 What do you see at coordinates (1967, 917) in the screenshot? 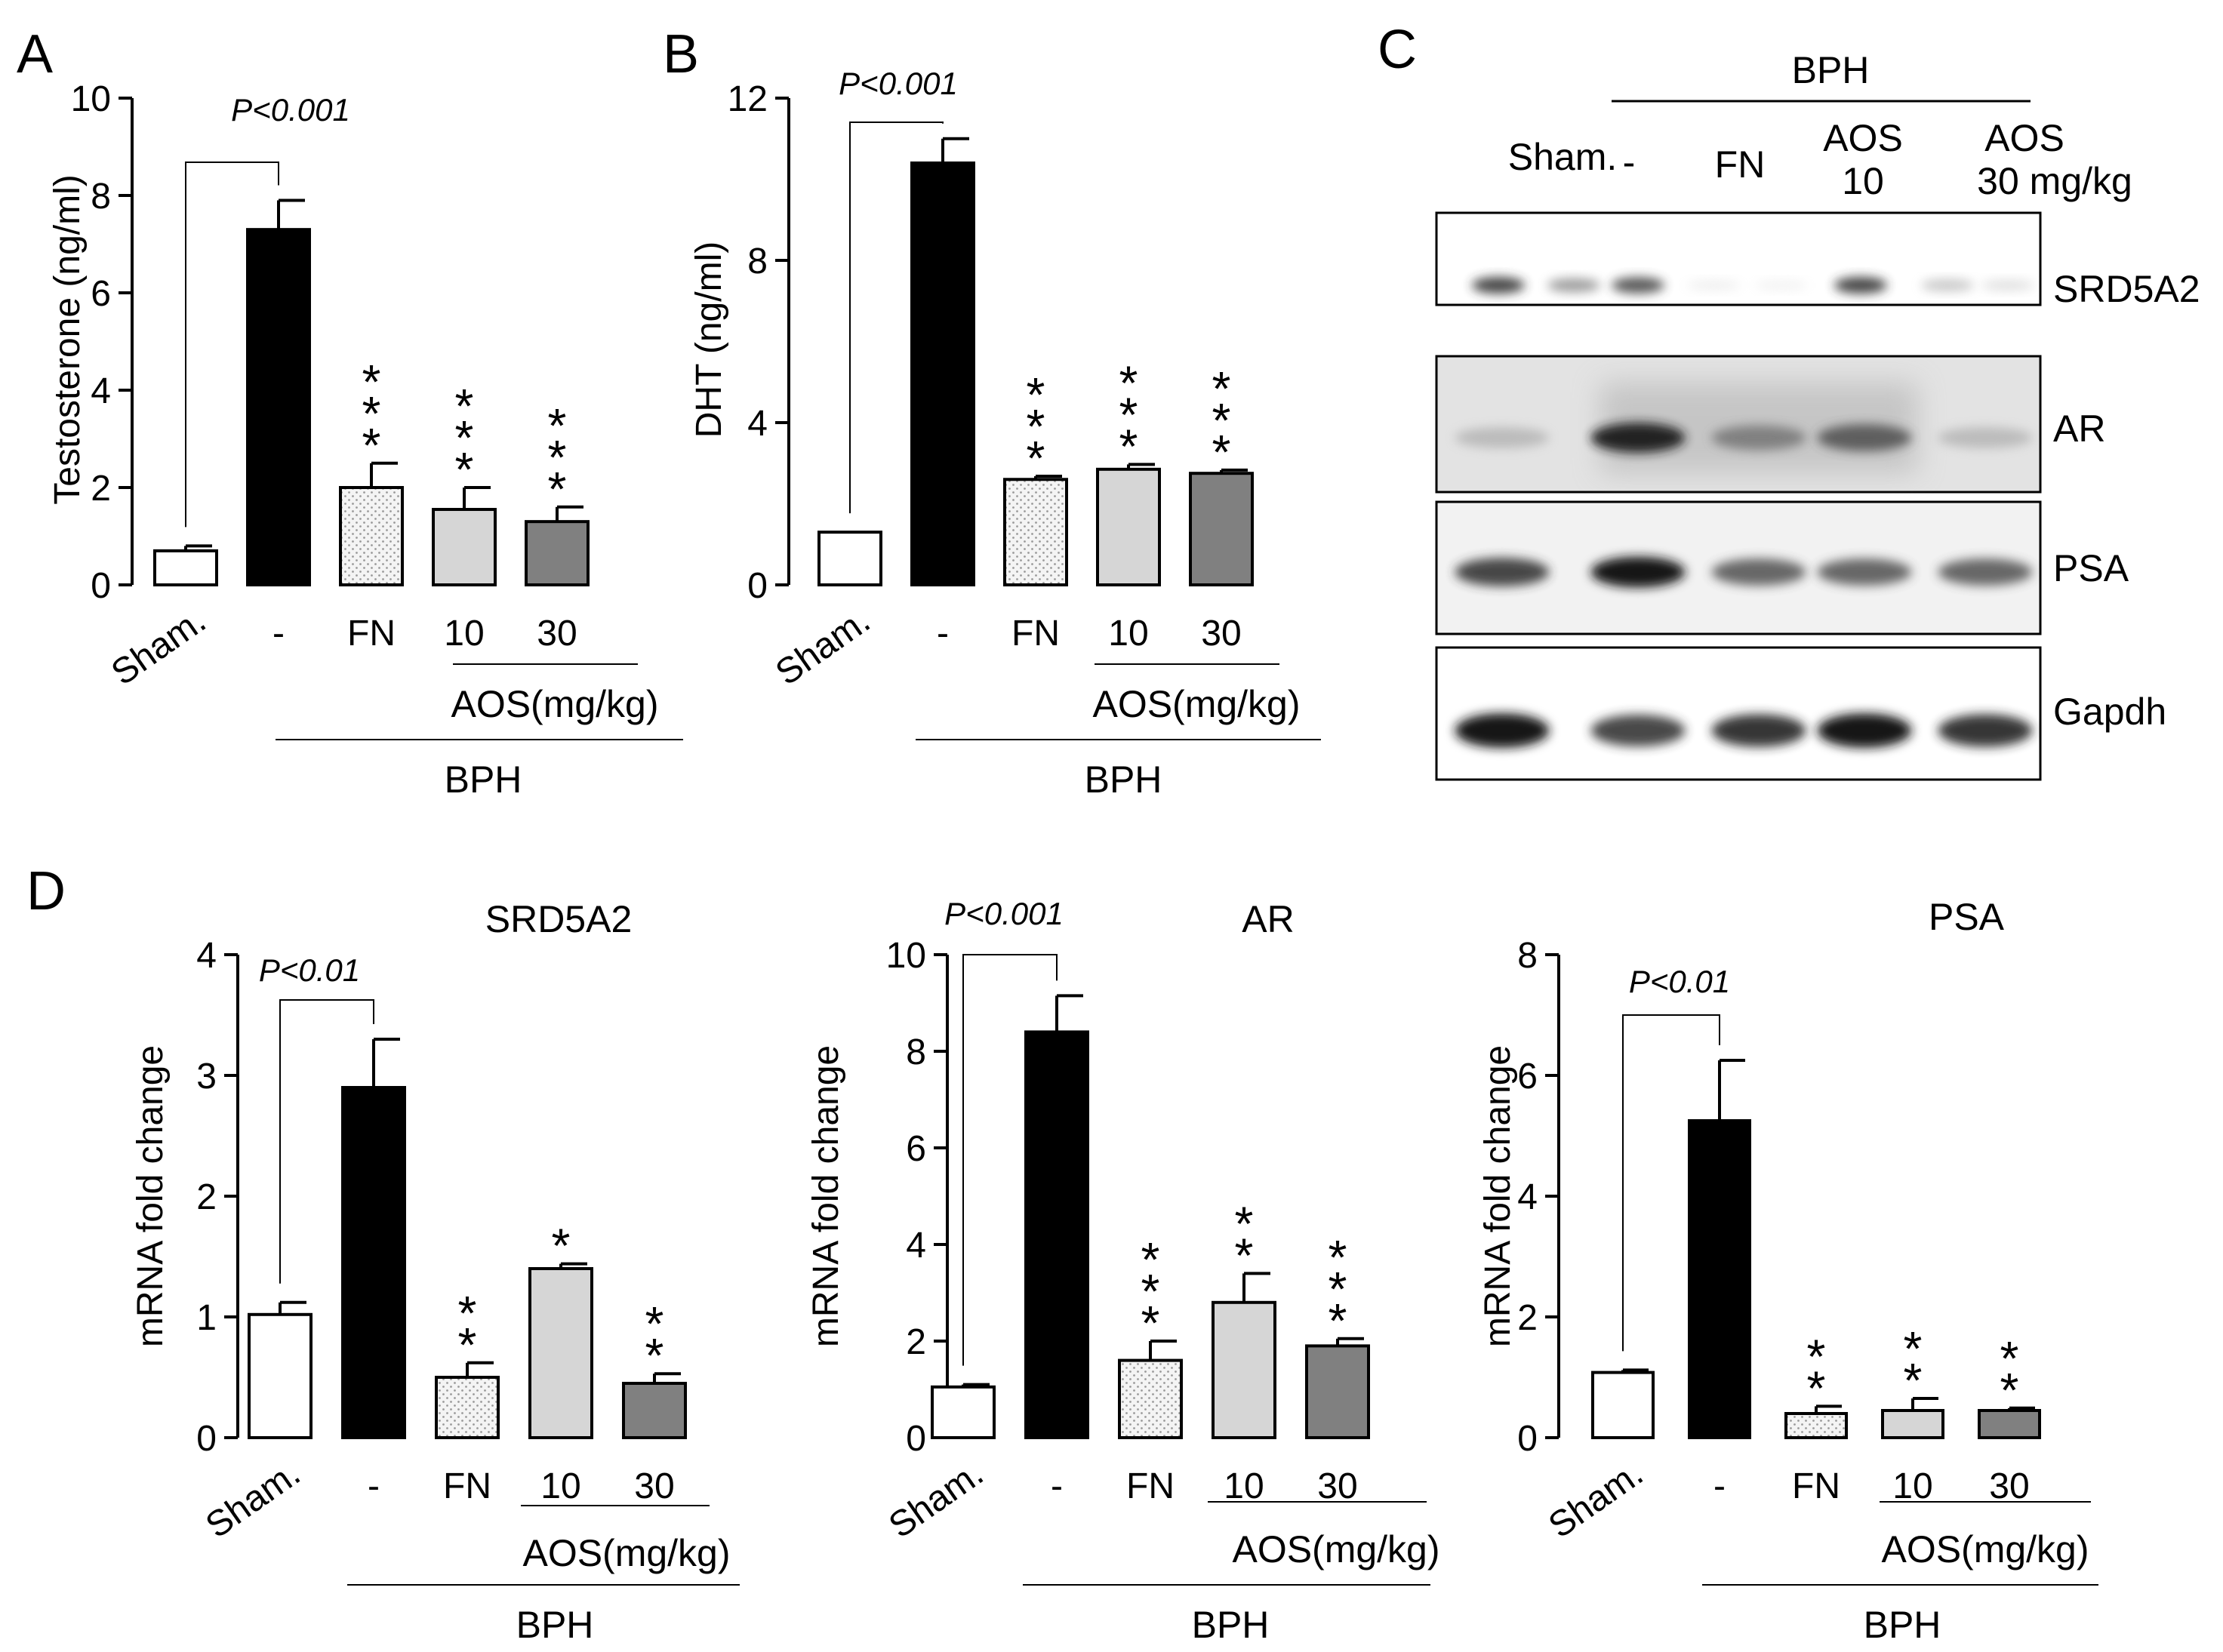
I see `chart-title: PSA` at bounding box center [1967, 917].